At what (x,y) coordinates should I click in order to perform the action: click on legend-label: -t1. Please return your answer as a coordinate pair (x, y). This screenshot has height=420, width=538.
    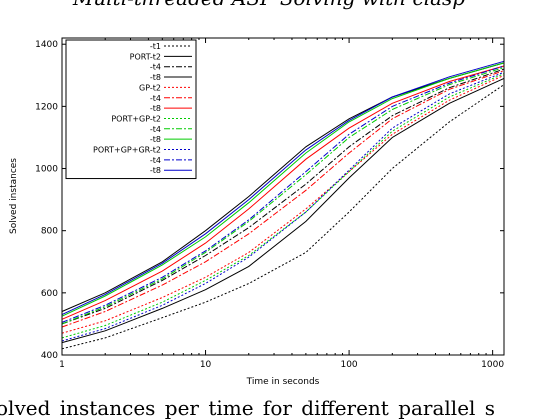
    Looking at the image, I should click on (155, 46).